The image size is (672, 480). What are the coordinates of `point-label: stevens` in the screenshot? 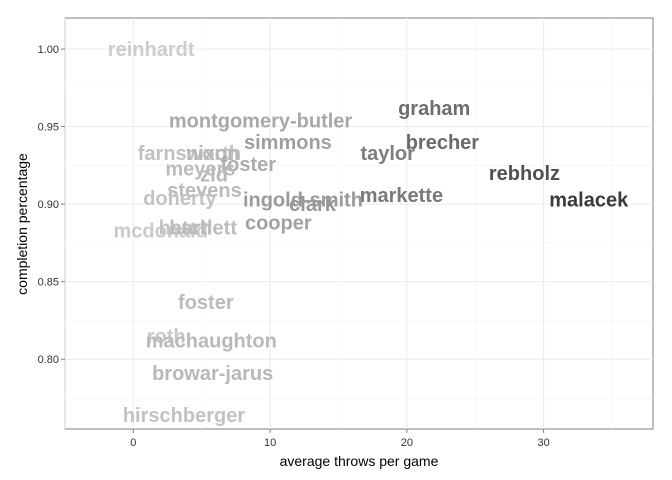 It's located at (204, 191).